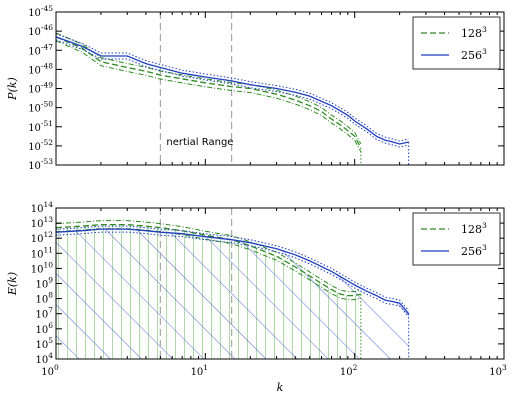 The width and height of the screenshot is (526, 402). What do you see at coordinates (44, 328) in the screenshot?
I see `y-tick-label: 10⁶` at bounding box center [44, 328].